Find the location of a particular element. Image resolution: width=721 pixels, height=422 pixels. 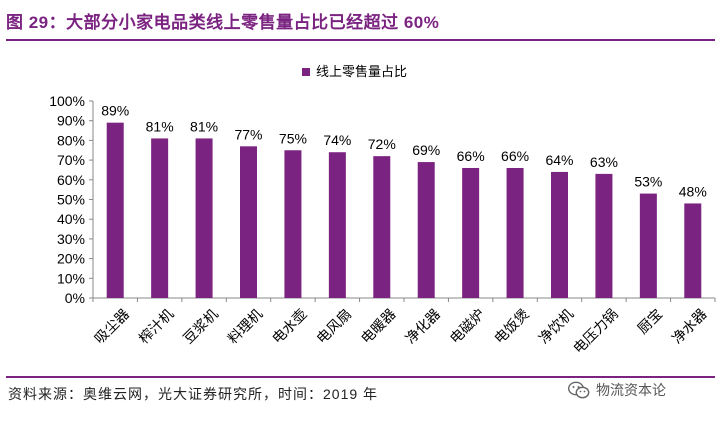

y-tick-label: 30% is located at coordinates (71, 239).